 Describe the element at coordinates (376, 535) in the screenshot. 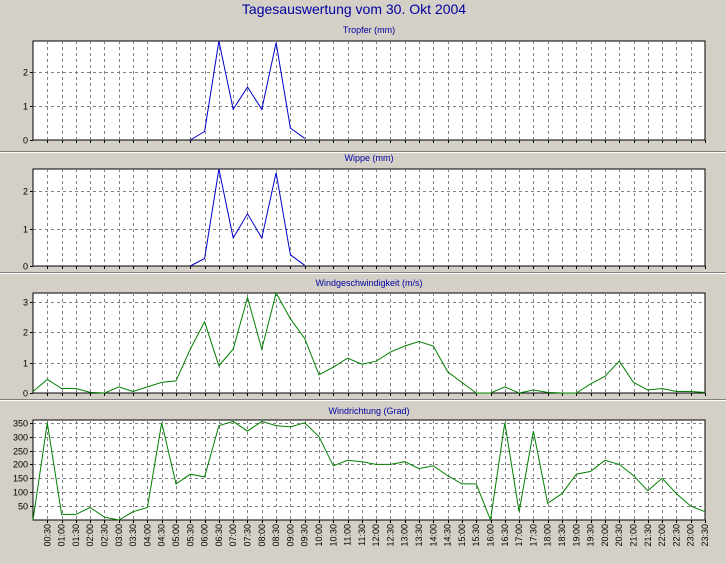

I see `x-tick-label: 12:00` at that location.